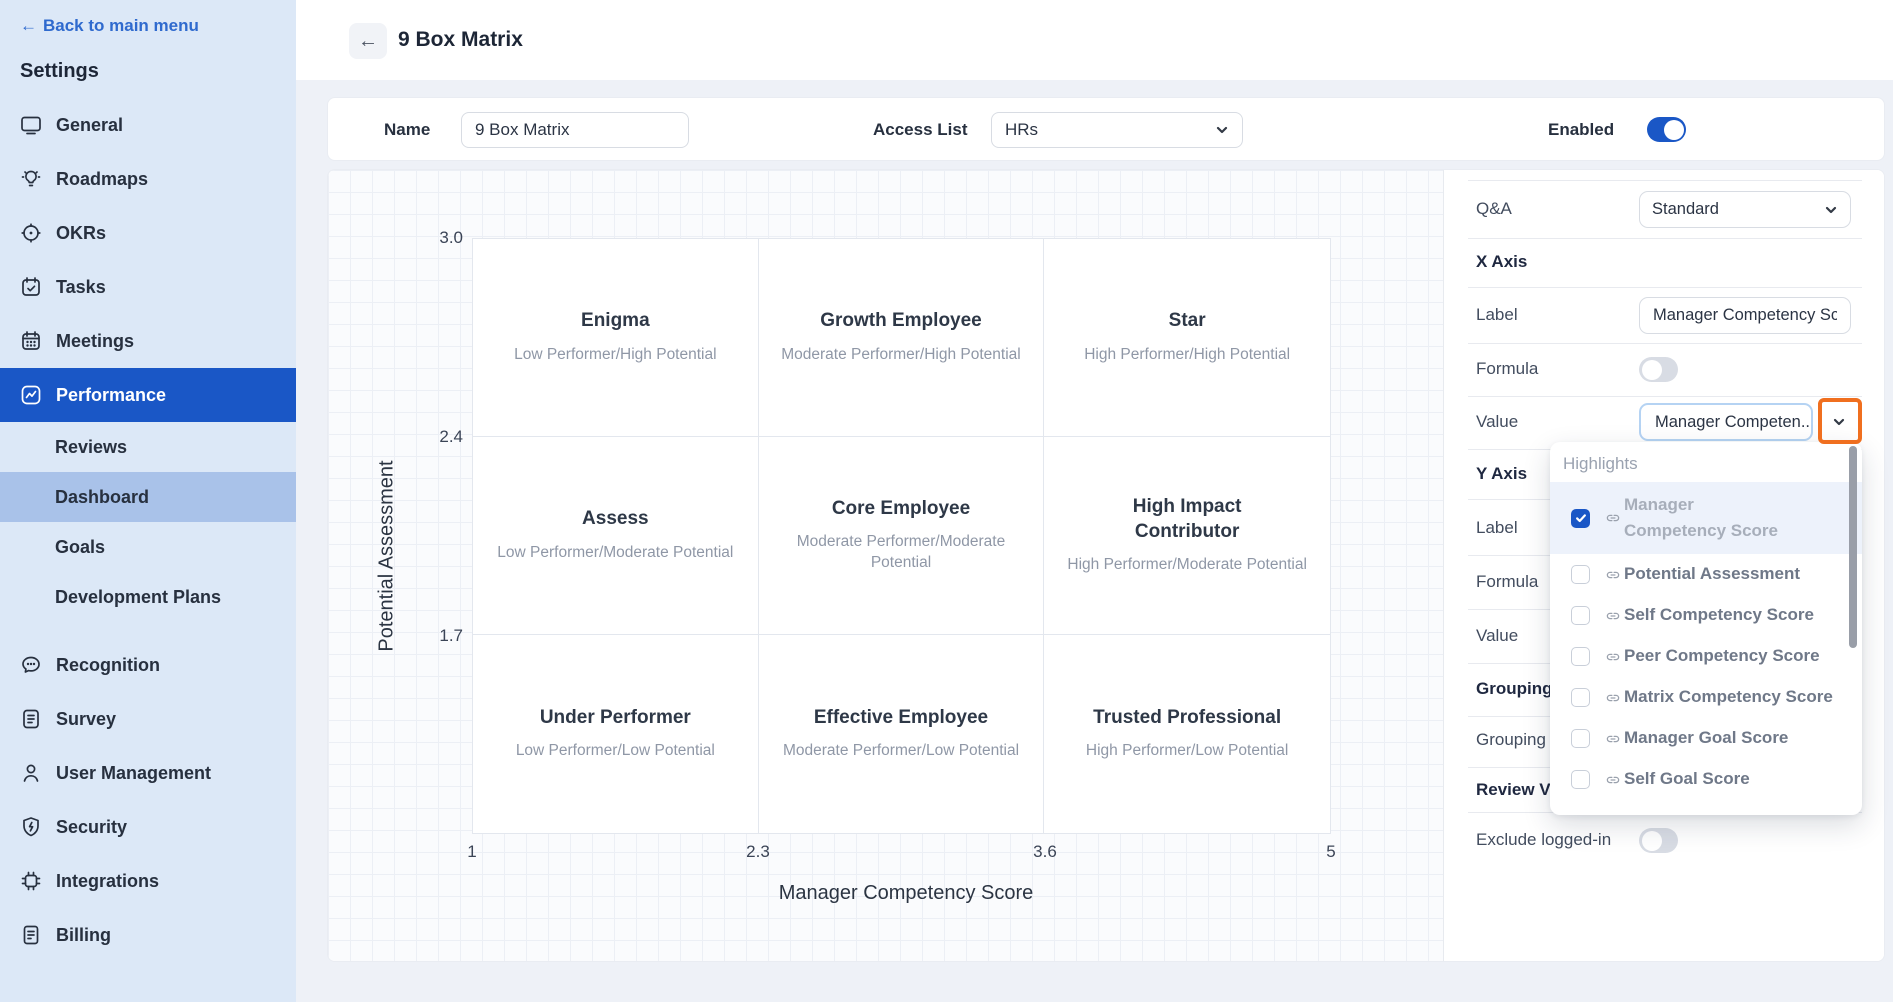 This screenshot has height=1002, width=1893. Describe the element at coordinates (148, 341) in the screenshot. I see `sidebar-item-meetings: Meetings` at that location.